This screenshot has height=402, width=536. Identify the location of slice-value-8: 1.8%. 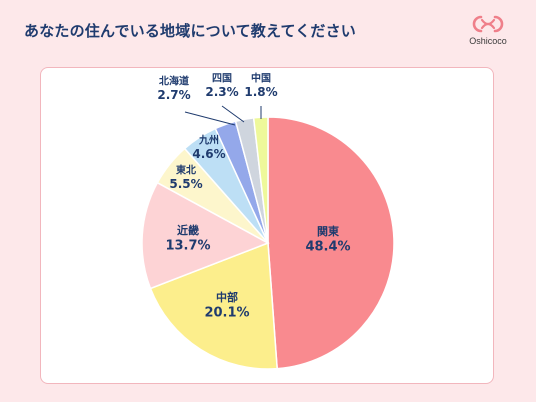
(260, 92).